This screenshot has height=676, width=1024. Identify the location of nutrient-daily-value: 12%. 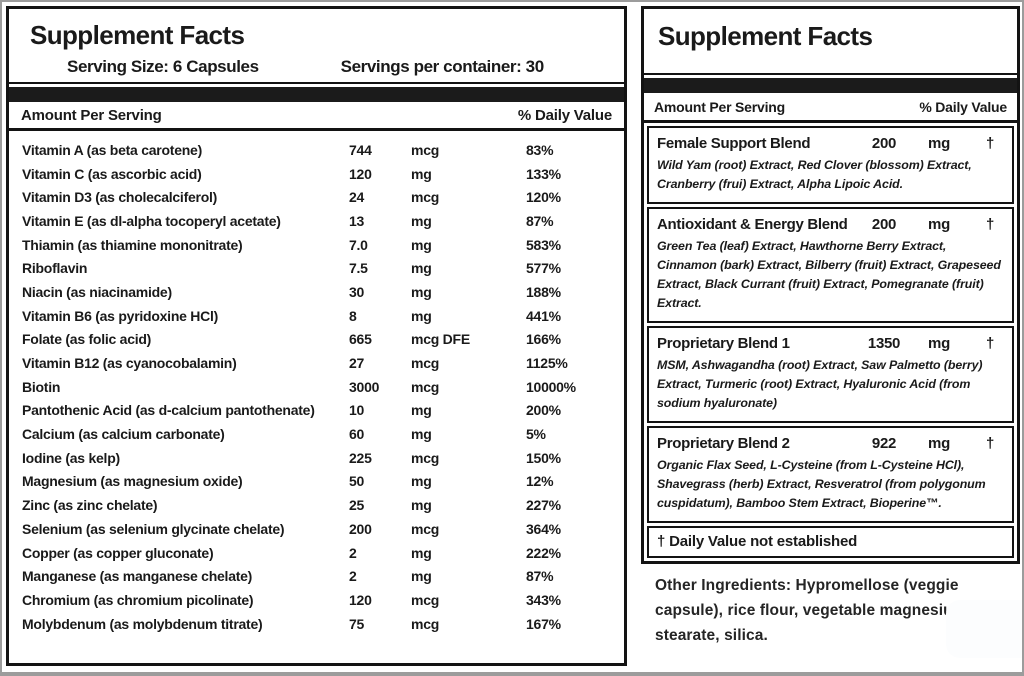
(540, 481).